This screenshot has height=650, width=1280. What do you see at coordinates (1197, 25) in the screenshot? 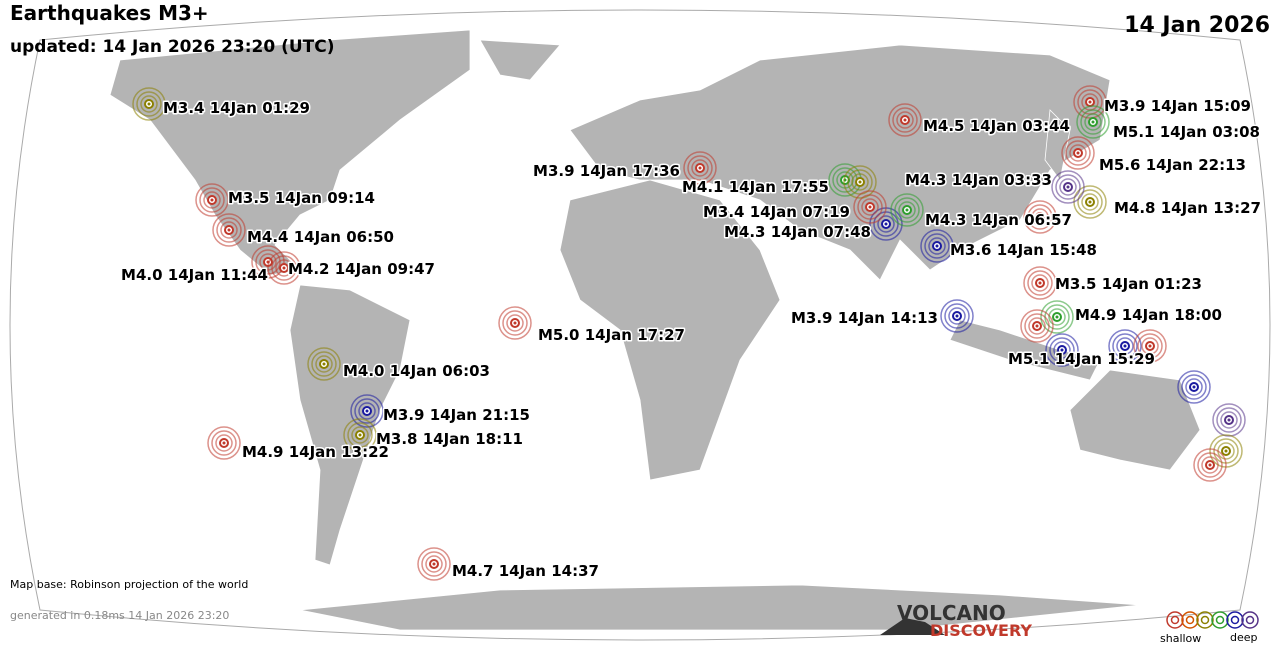
I see `date: 14 Jan 2026` at bounding box center [1197, 25].